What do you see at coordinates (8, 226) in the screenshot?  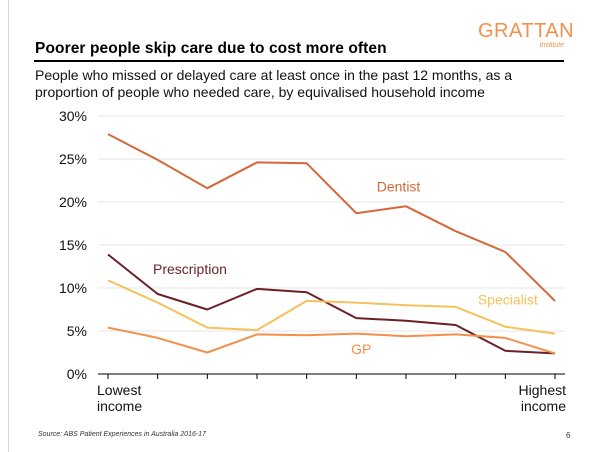 I see `slide-border` at bounding box center [8, 226].